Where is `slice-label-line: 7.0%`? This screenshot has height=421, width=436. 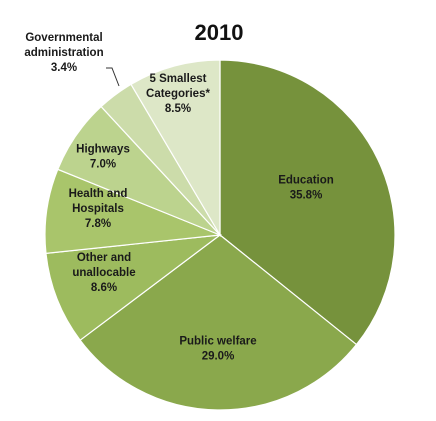
slice-label-line: 7.0% is located at coordinates (103, 165).